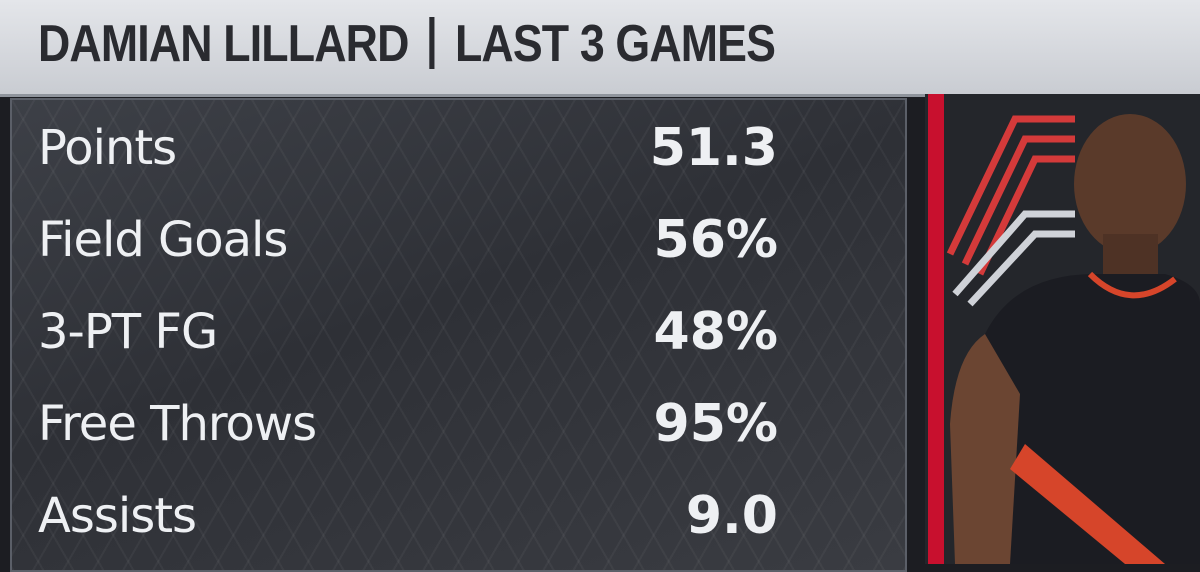 This screenshot has width=1200, height=572. Describe the element at coordinates (408, 244) in the screenshot. I see `stat-row: Field Goals 56%` at that location.